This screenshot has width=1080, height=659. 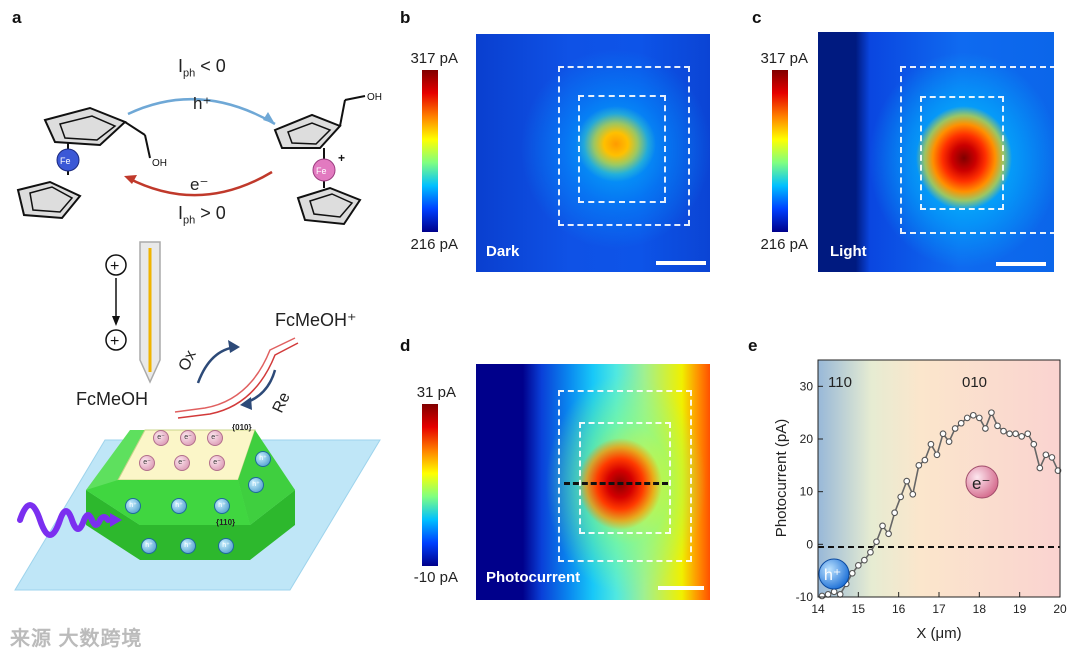 I want to click on panel-e-electron-badge: e⁻, so click(x=981, y=483).